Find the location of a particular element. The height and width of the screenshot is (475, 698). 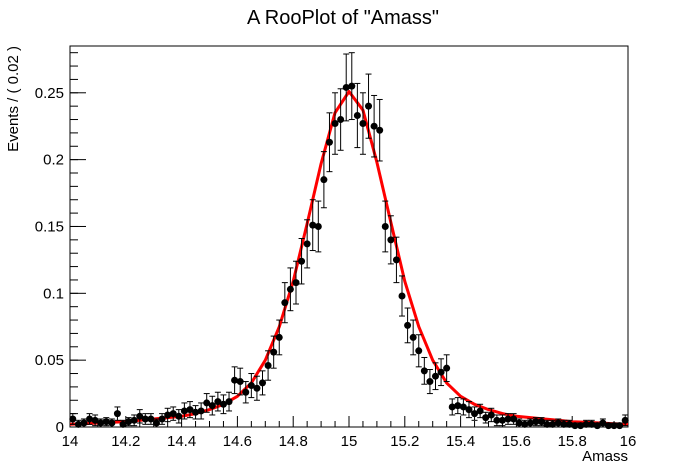

y-tick-label: 0.05 is located at coordinates (49, 360).